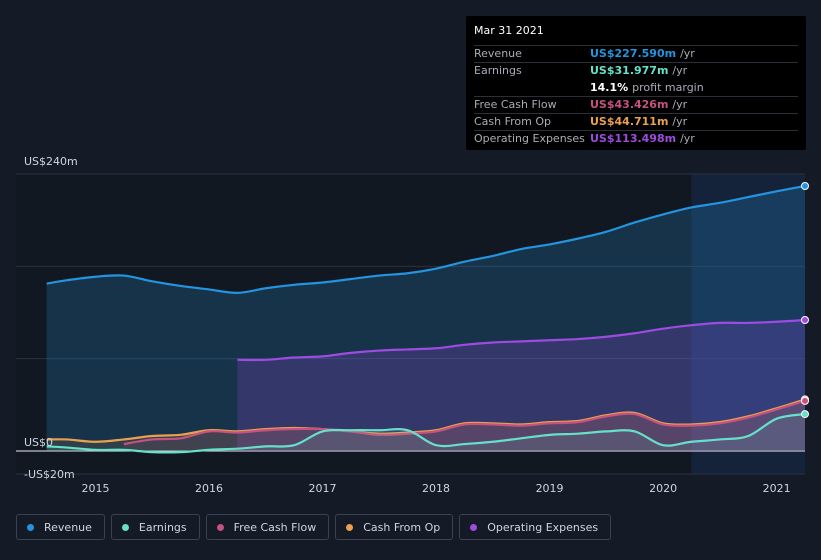  Describe the element at coordinates (532, 88) in the screenshot. I see `tooltip-row-label` at that location.